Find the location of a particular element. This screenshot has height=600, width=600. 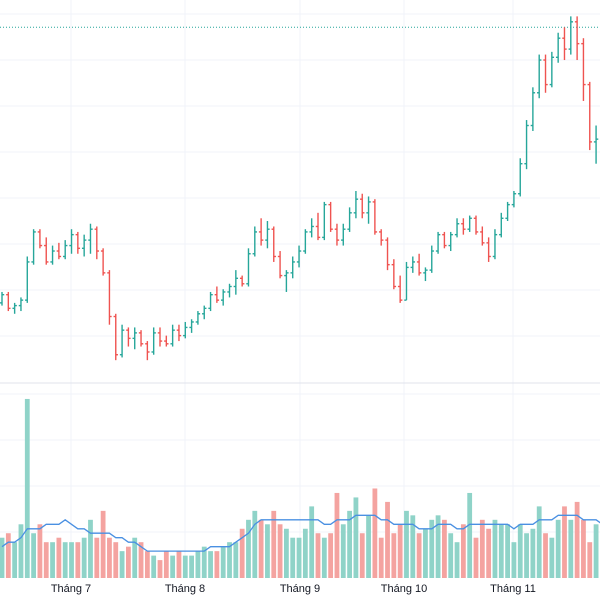

x-tick-label: Tháng 10 is located at coordinates (404, 589).